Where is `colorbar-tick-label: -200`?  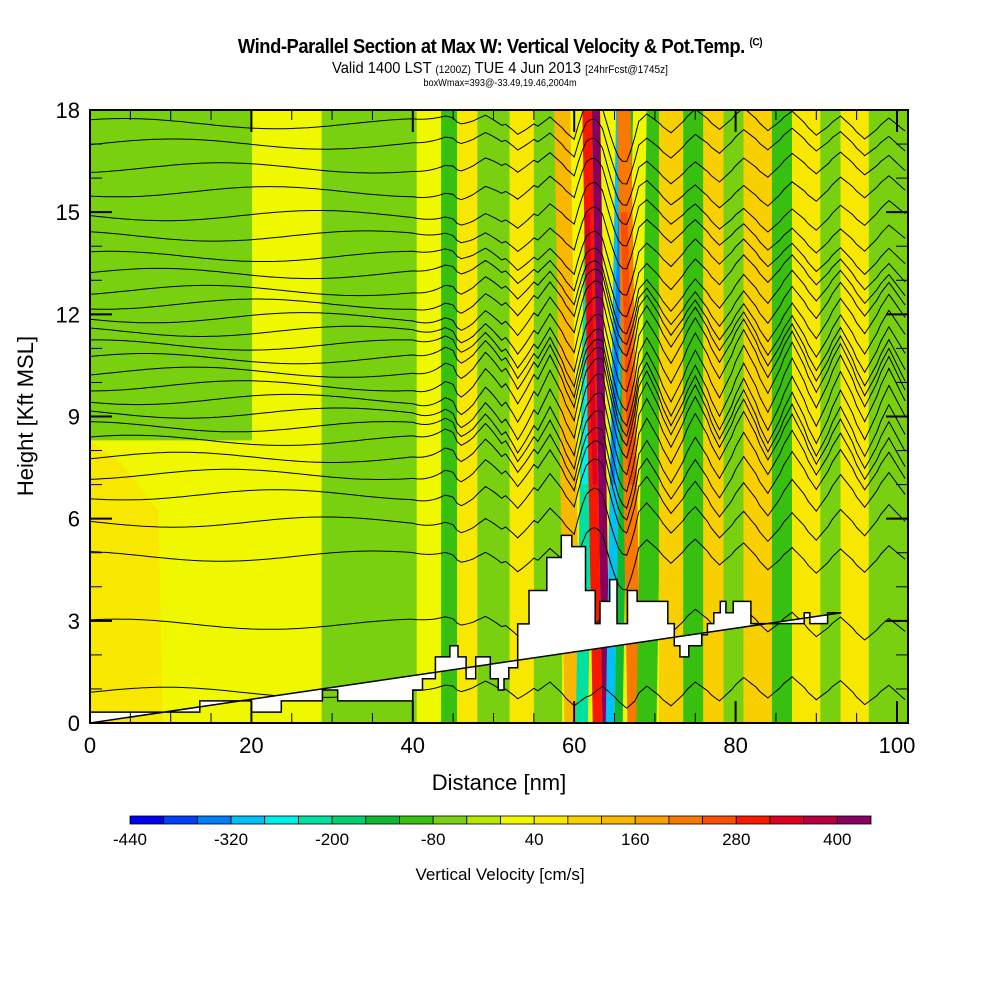 colorbar-tick-label: -200 is located at coordinates (332, 839).